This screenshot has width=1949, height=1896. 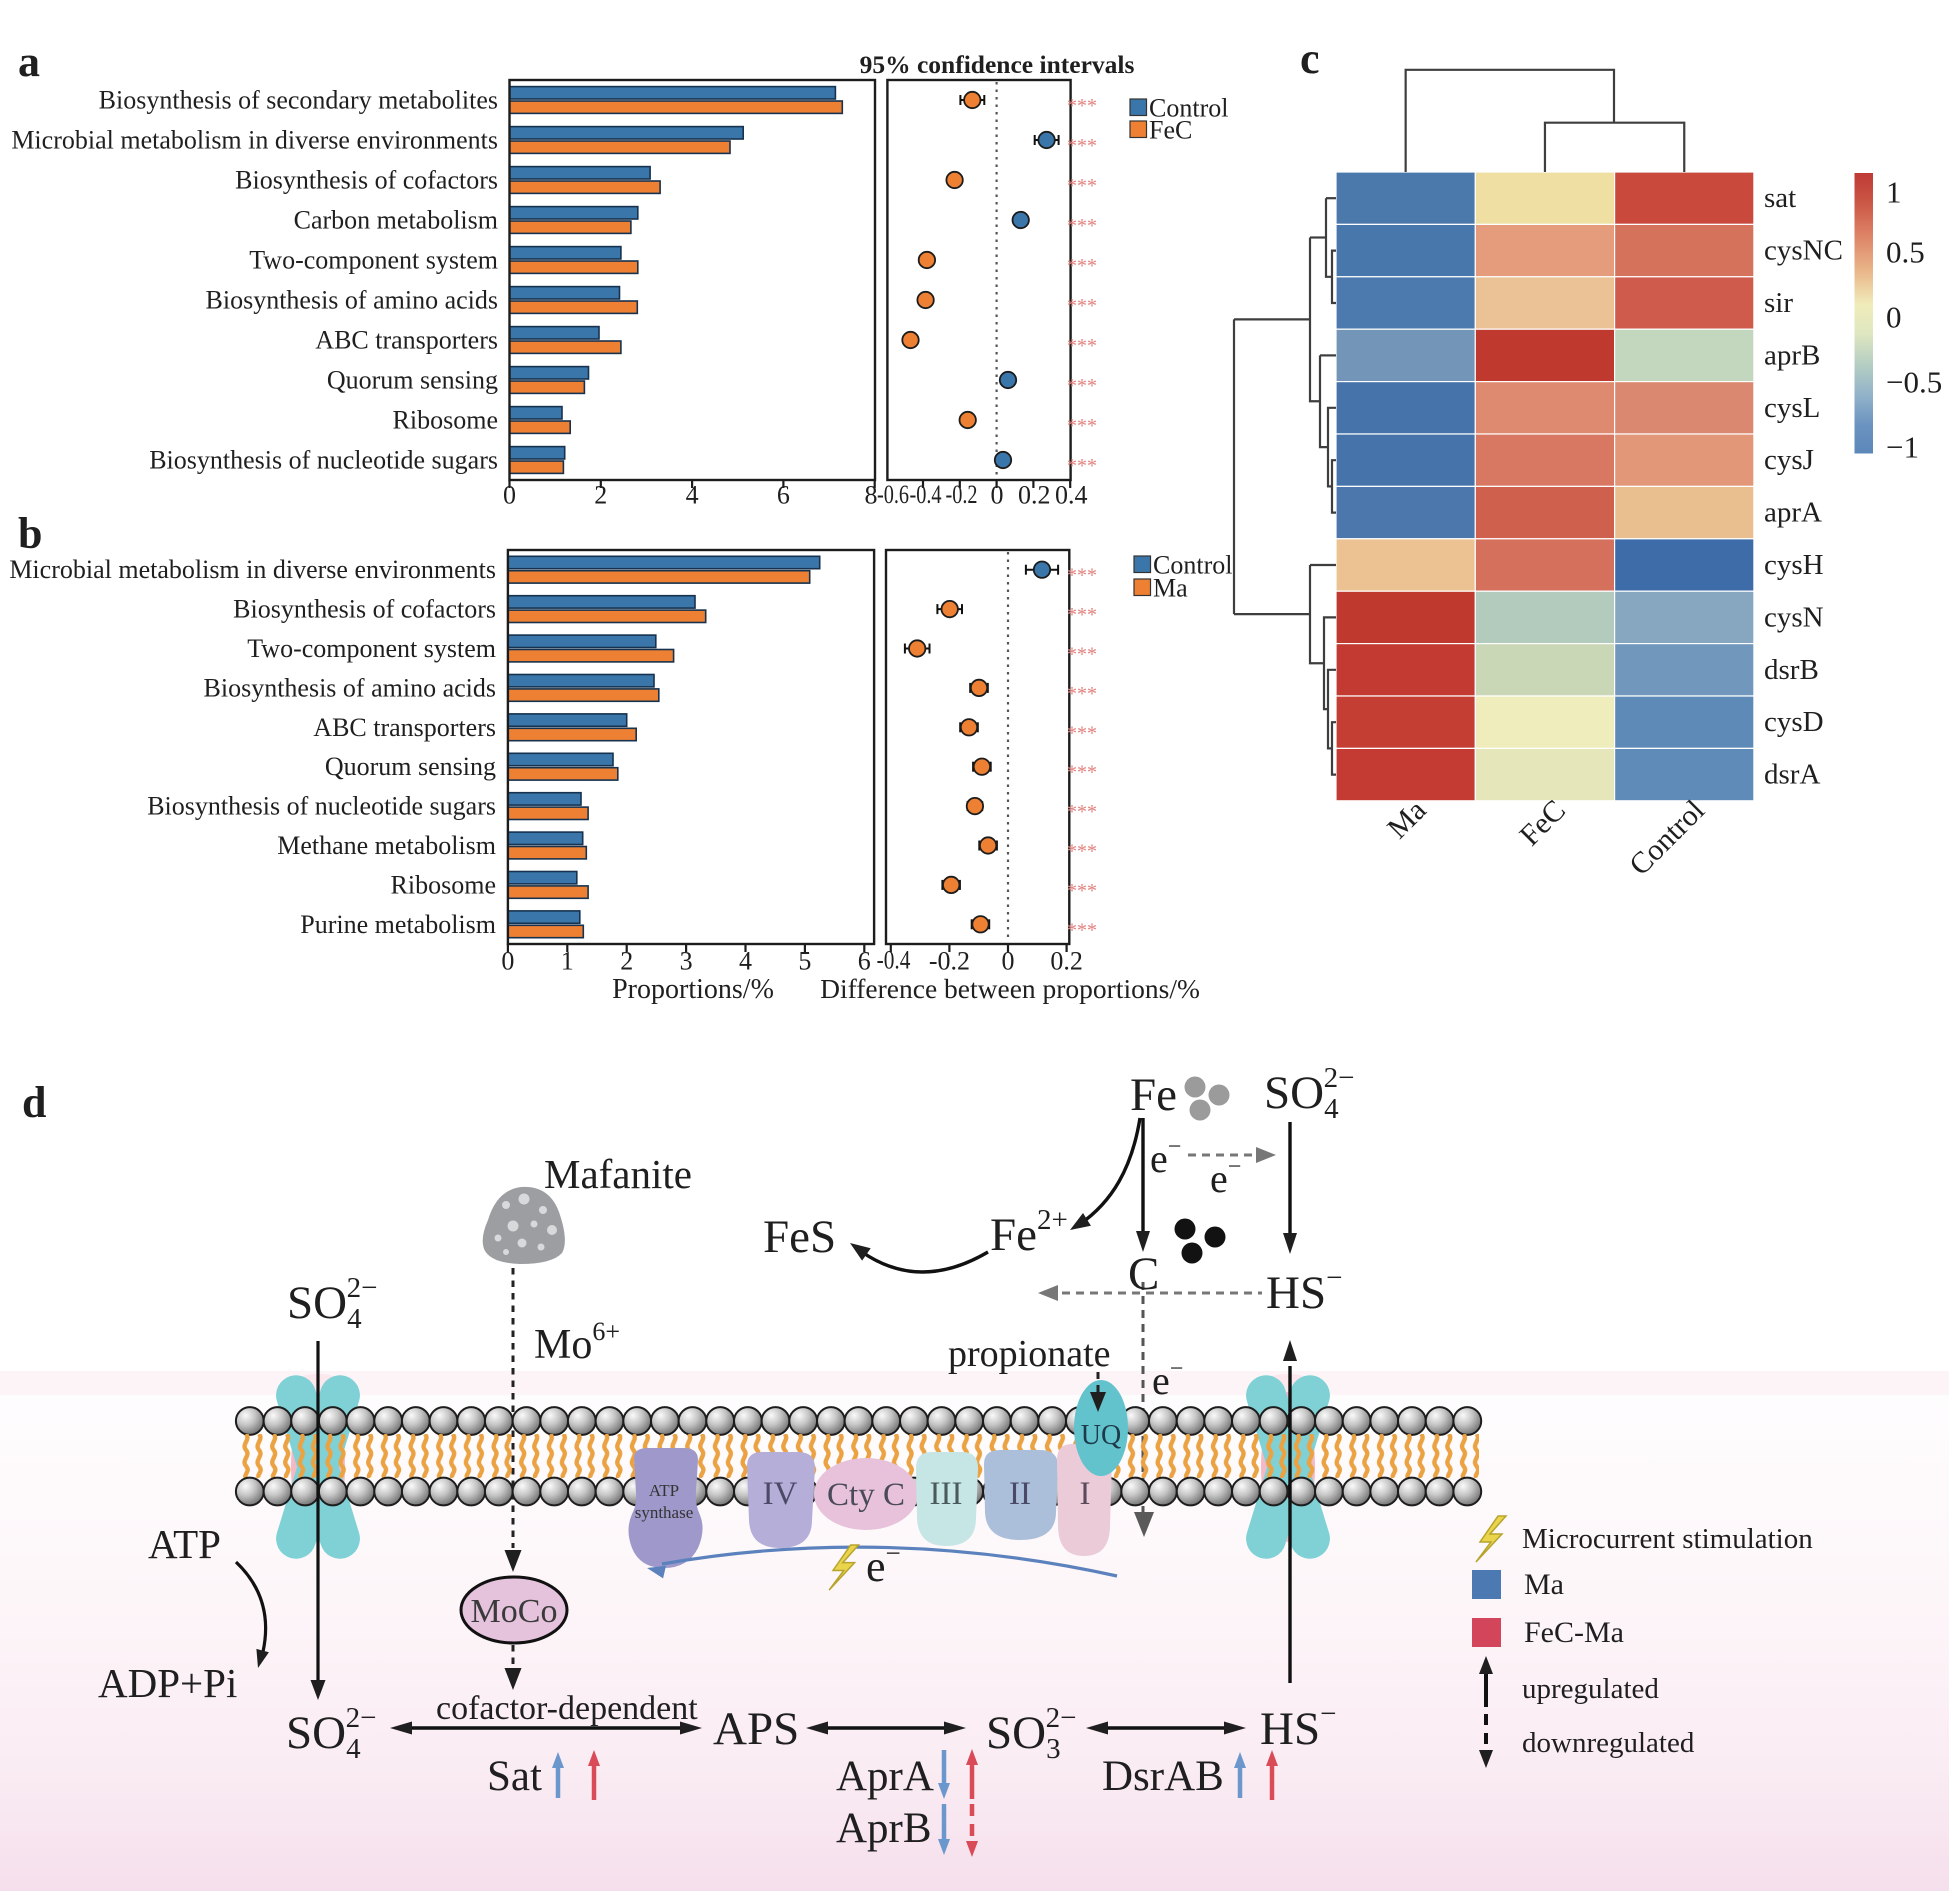 What do you see at coordinates (1590, 1689) in the screenshot?
I see `svg-text: upregulated` at bounding box center [1590, 1689].